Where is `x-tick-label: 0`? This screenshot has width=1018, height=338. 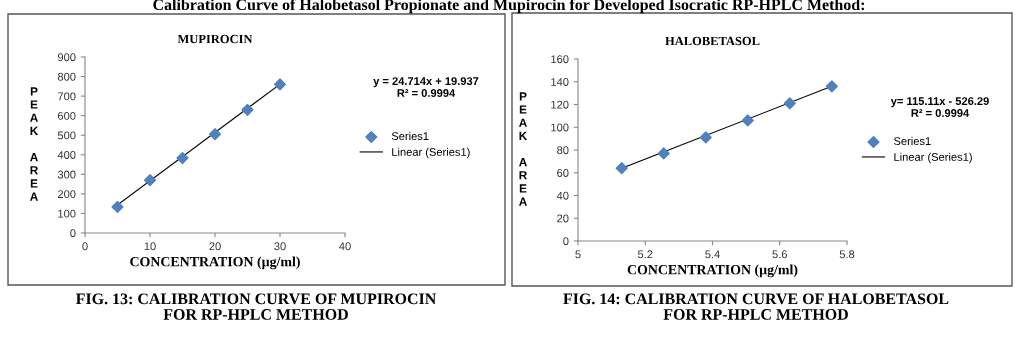
x-tick-label: 0 is located at coordinates (85, 246).